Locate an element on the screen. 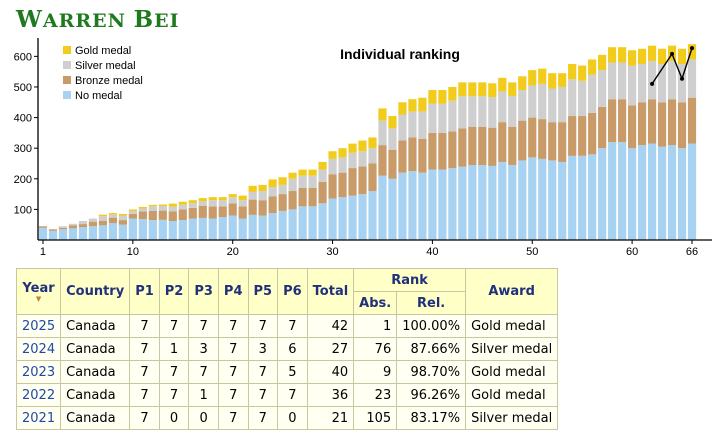 This screenshot has height=442, width=720. cell-year: 2023 is located at coordinates (38, 372).